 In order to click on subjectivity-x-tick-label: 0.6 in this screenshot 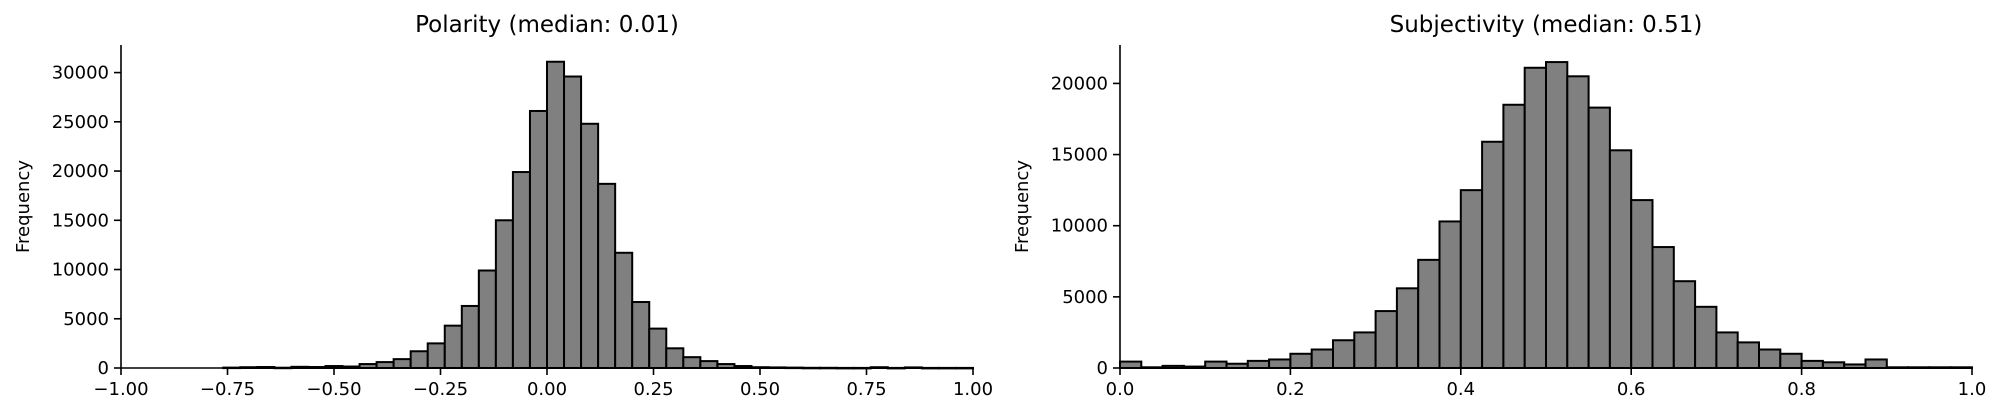, I will do `click(1631, 389)`.